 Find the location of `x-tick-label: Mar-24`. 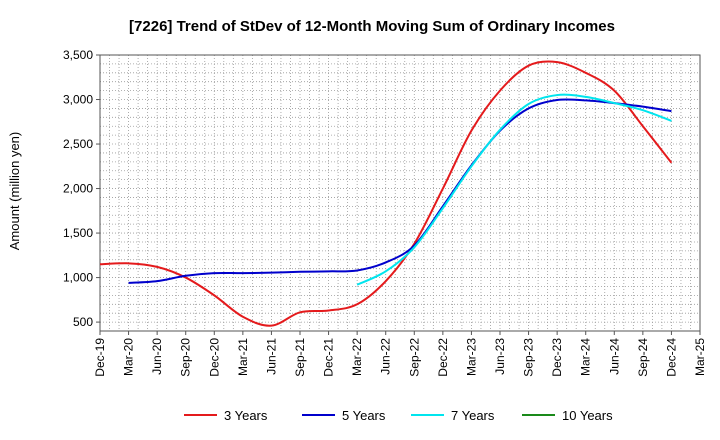

x-tick-label: Mar-24 is located at coordinates (586, 357).